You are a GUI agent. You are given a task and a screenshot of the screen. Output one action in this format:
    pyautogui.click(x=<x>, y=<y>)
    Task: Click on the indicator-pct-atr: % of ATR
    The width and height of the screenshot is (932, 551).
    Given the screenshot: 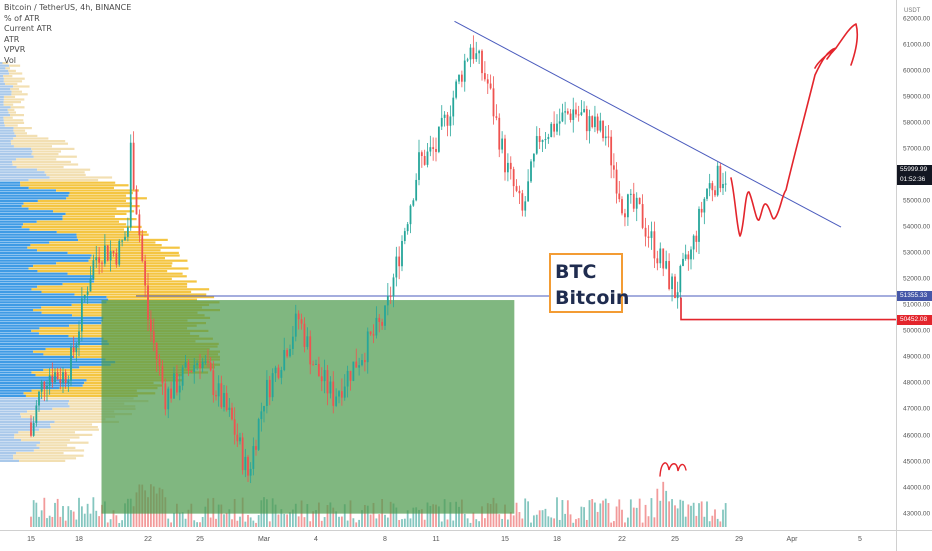 What is the action you would take?
    pyautogui.click(x=22, y=18)
    